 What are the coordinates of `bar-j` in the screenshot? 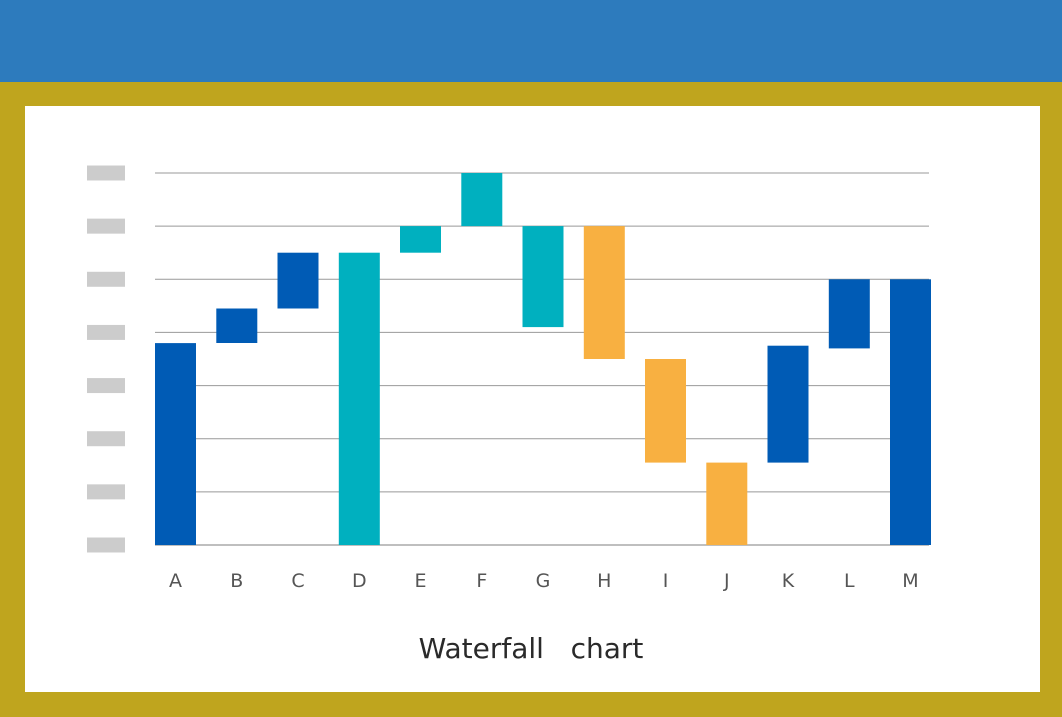 It's located at (727, 503).